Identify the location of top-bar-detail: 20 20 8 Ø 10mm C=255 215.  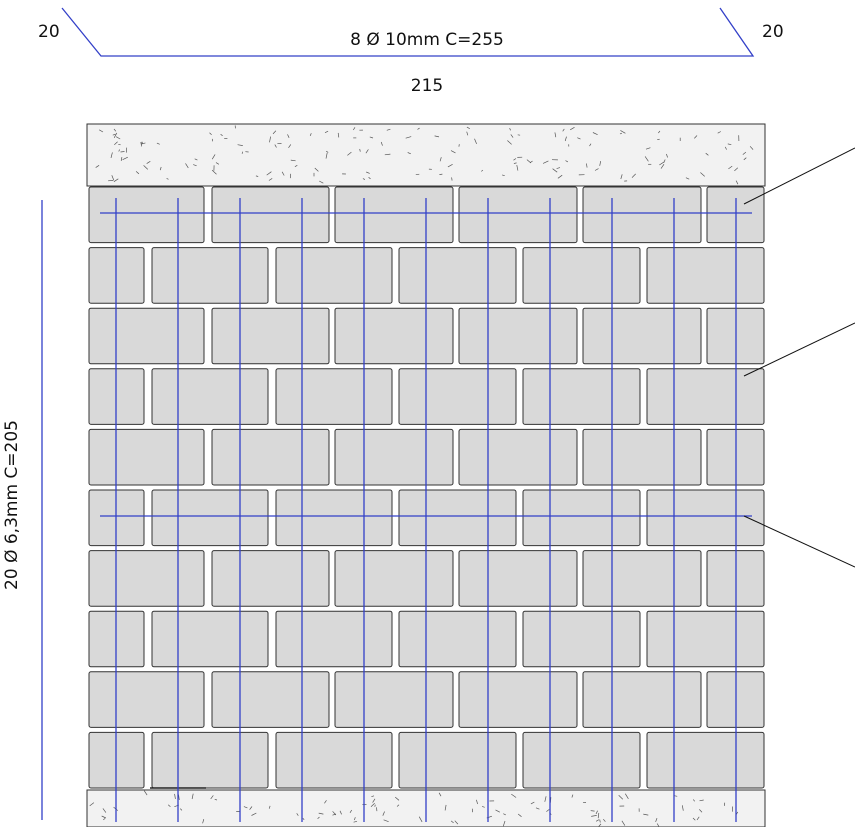
(411, 51).